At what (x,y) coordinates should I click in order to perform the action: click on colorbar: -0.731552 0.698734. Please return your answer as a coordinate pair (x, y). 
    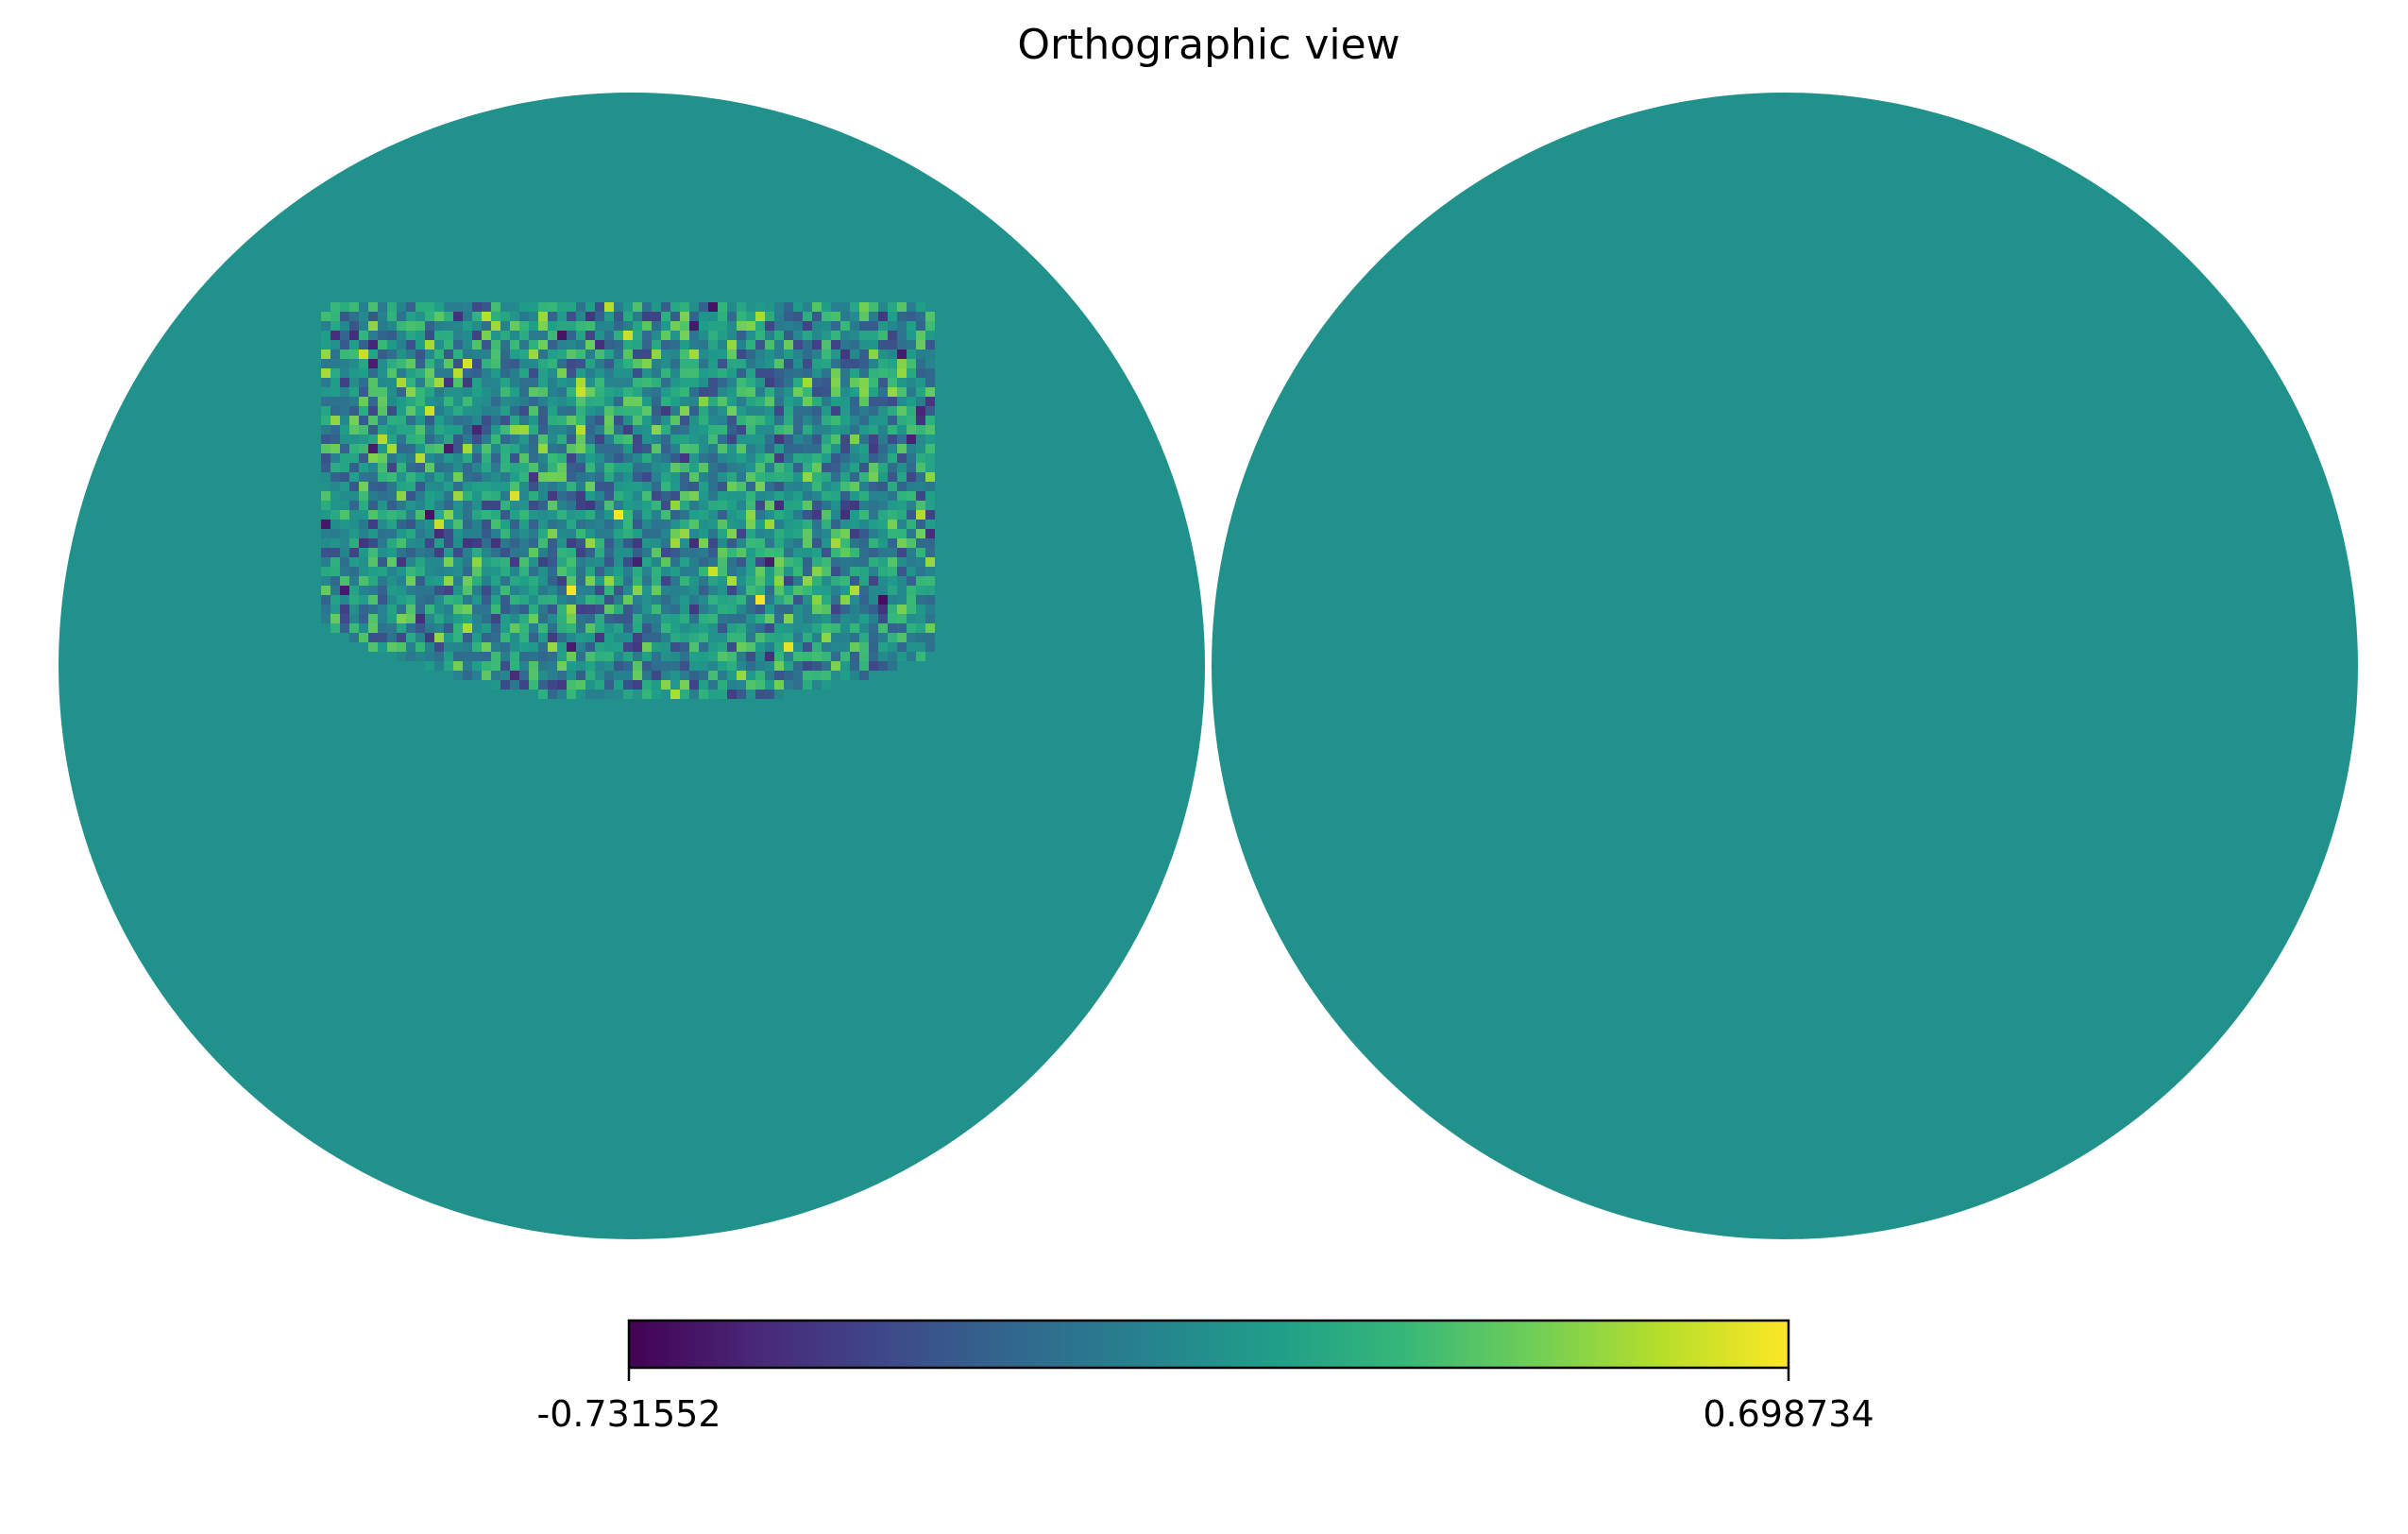
    Looking at the image, I should click on (1205, 1377).